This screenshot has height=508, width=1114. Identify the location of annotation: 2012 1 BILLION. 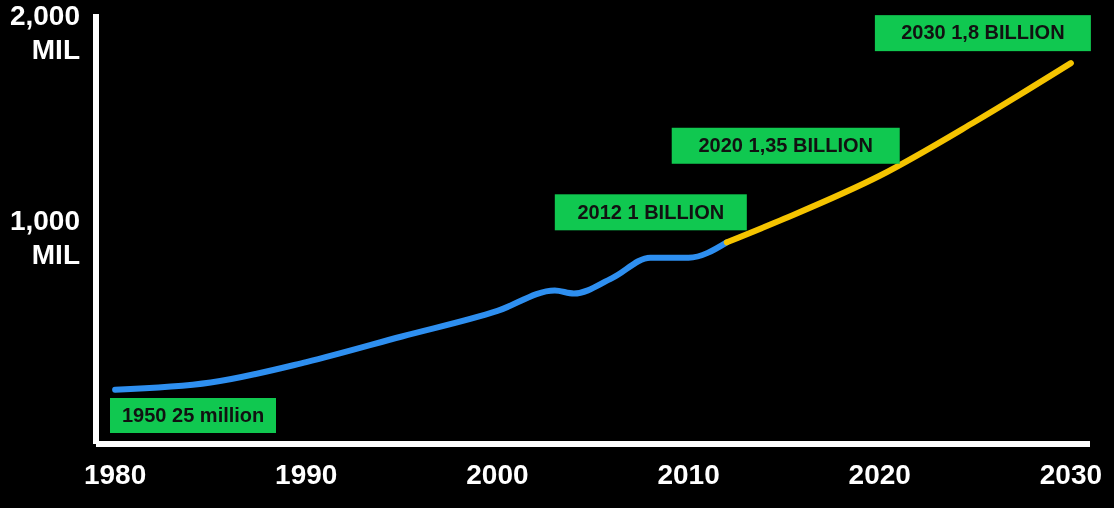
(651, 211).